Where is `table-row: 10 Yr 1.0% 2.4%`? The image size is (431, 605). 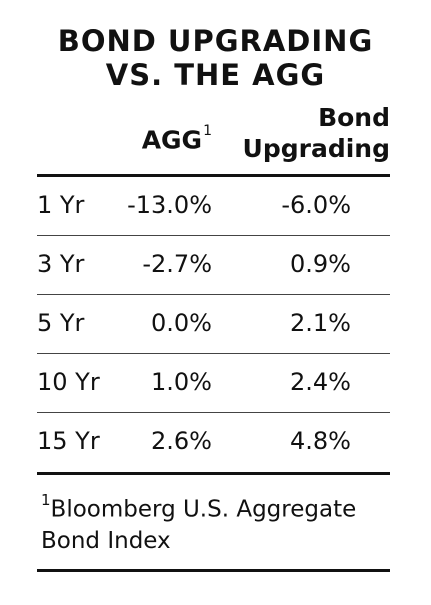 table-row: 10 Yr 1.0% 2.4% is located at coordinates (213, 382).